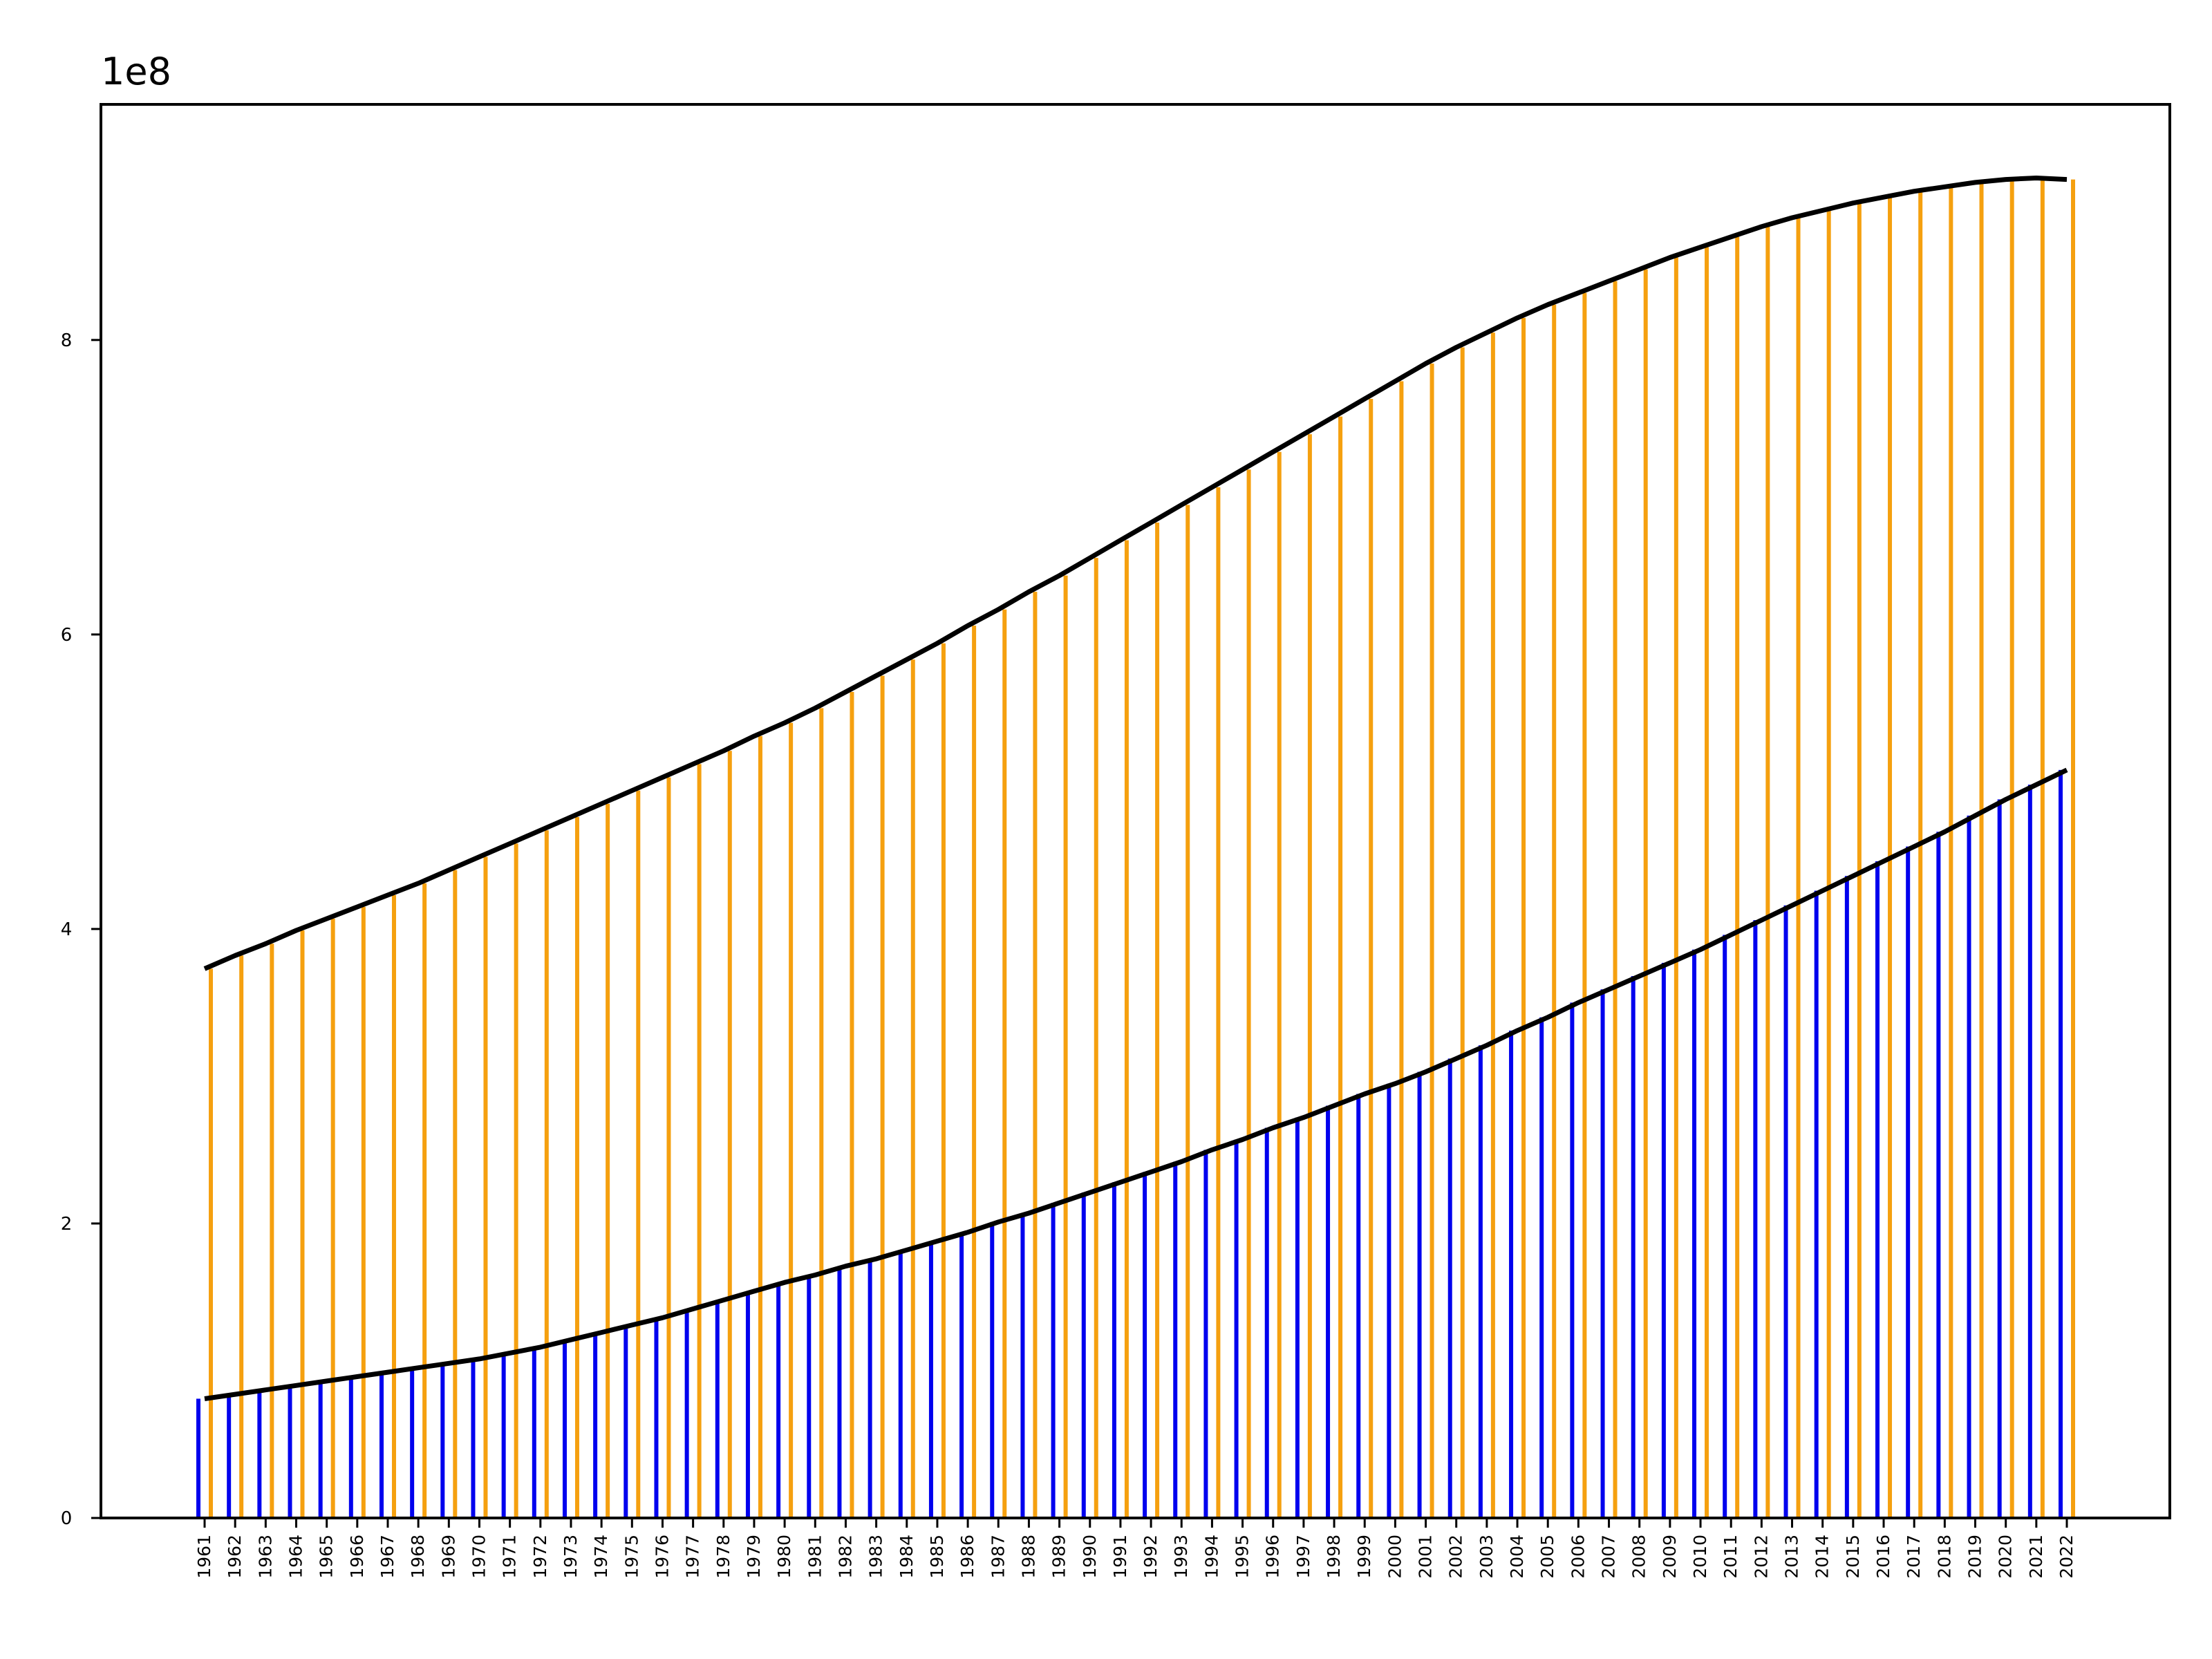 The image size is (2212, 1659). What do you see at coordinates (1151, 1557) in the screenshot?
I see `x-tick-label-1992: 1992` at bounding box center [1151, 1557].